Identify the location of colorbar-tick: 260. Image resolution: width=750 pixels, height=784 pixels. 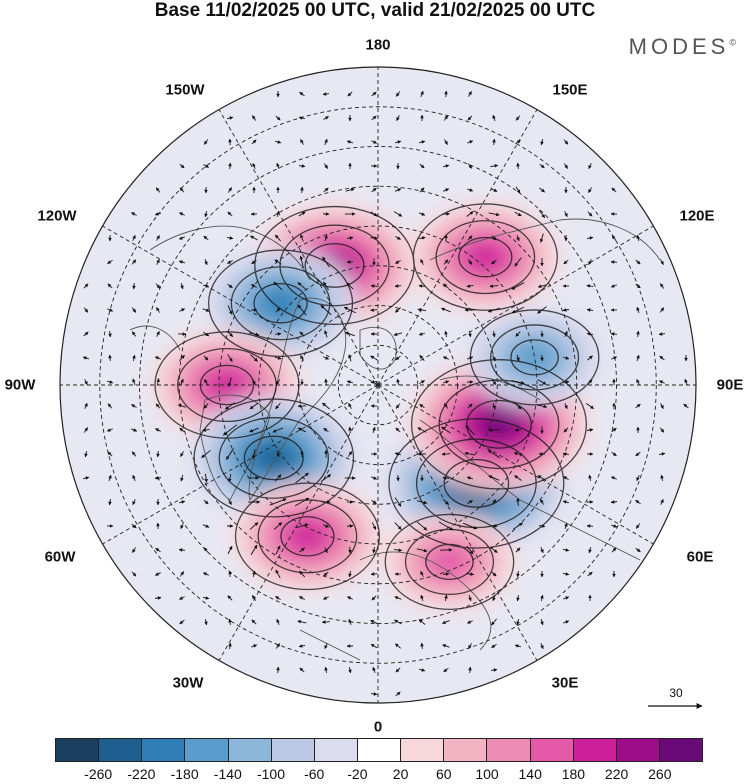
(659, 774).